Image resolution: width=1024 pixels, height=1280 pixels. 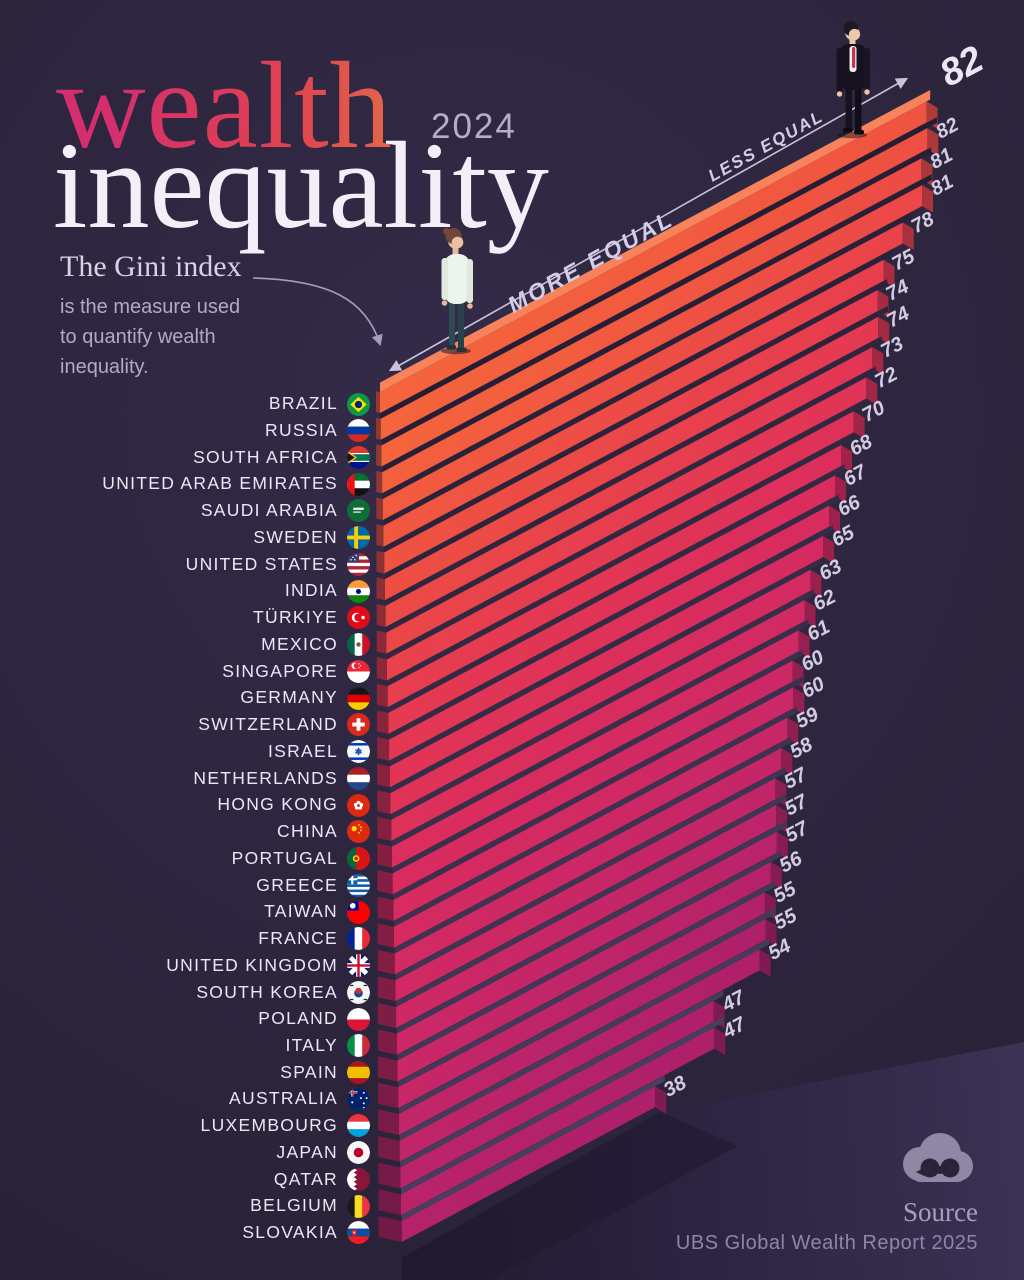 What do you see at coordinates (185, 1073) in the screenshot?
I see `country-row-spain: SPAIN` at bounding box center [185, 1073].